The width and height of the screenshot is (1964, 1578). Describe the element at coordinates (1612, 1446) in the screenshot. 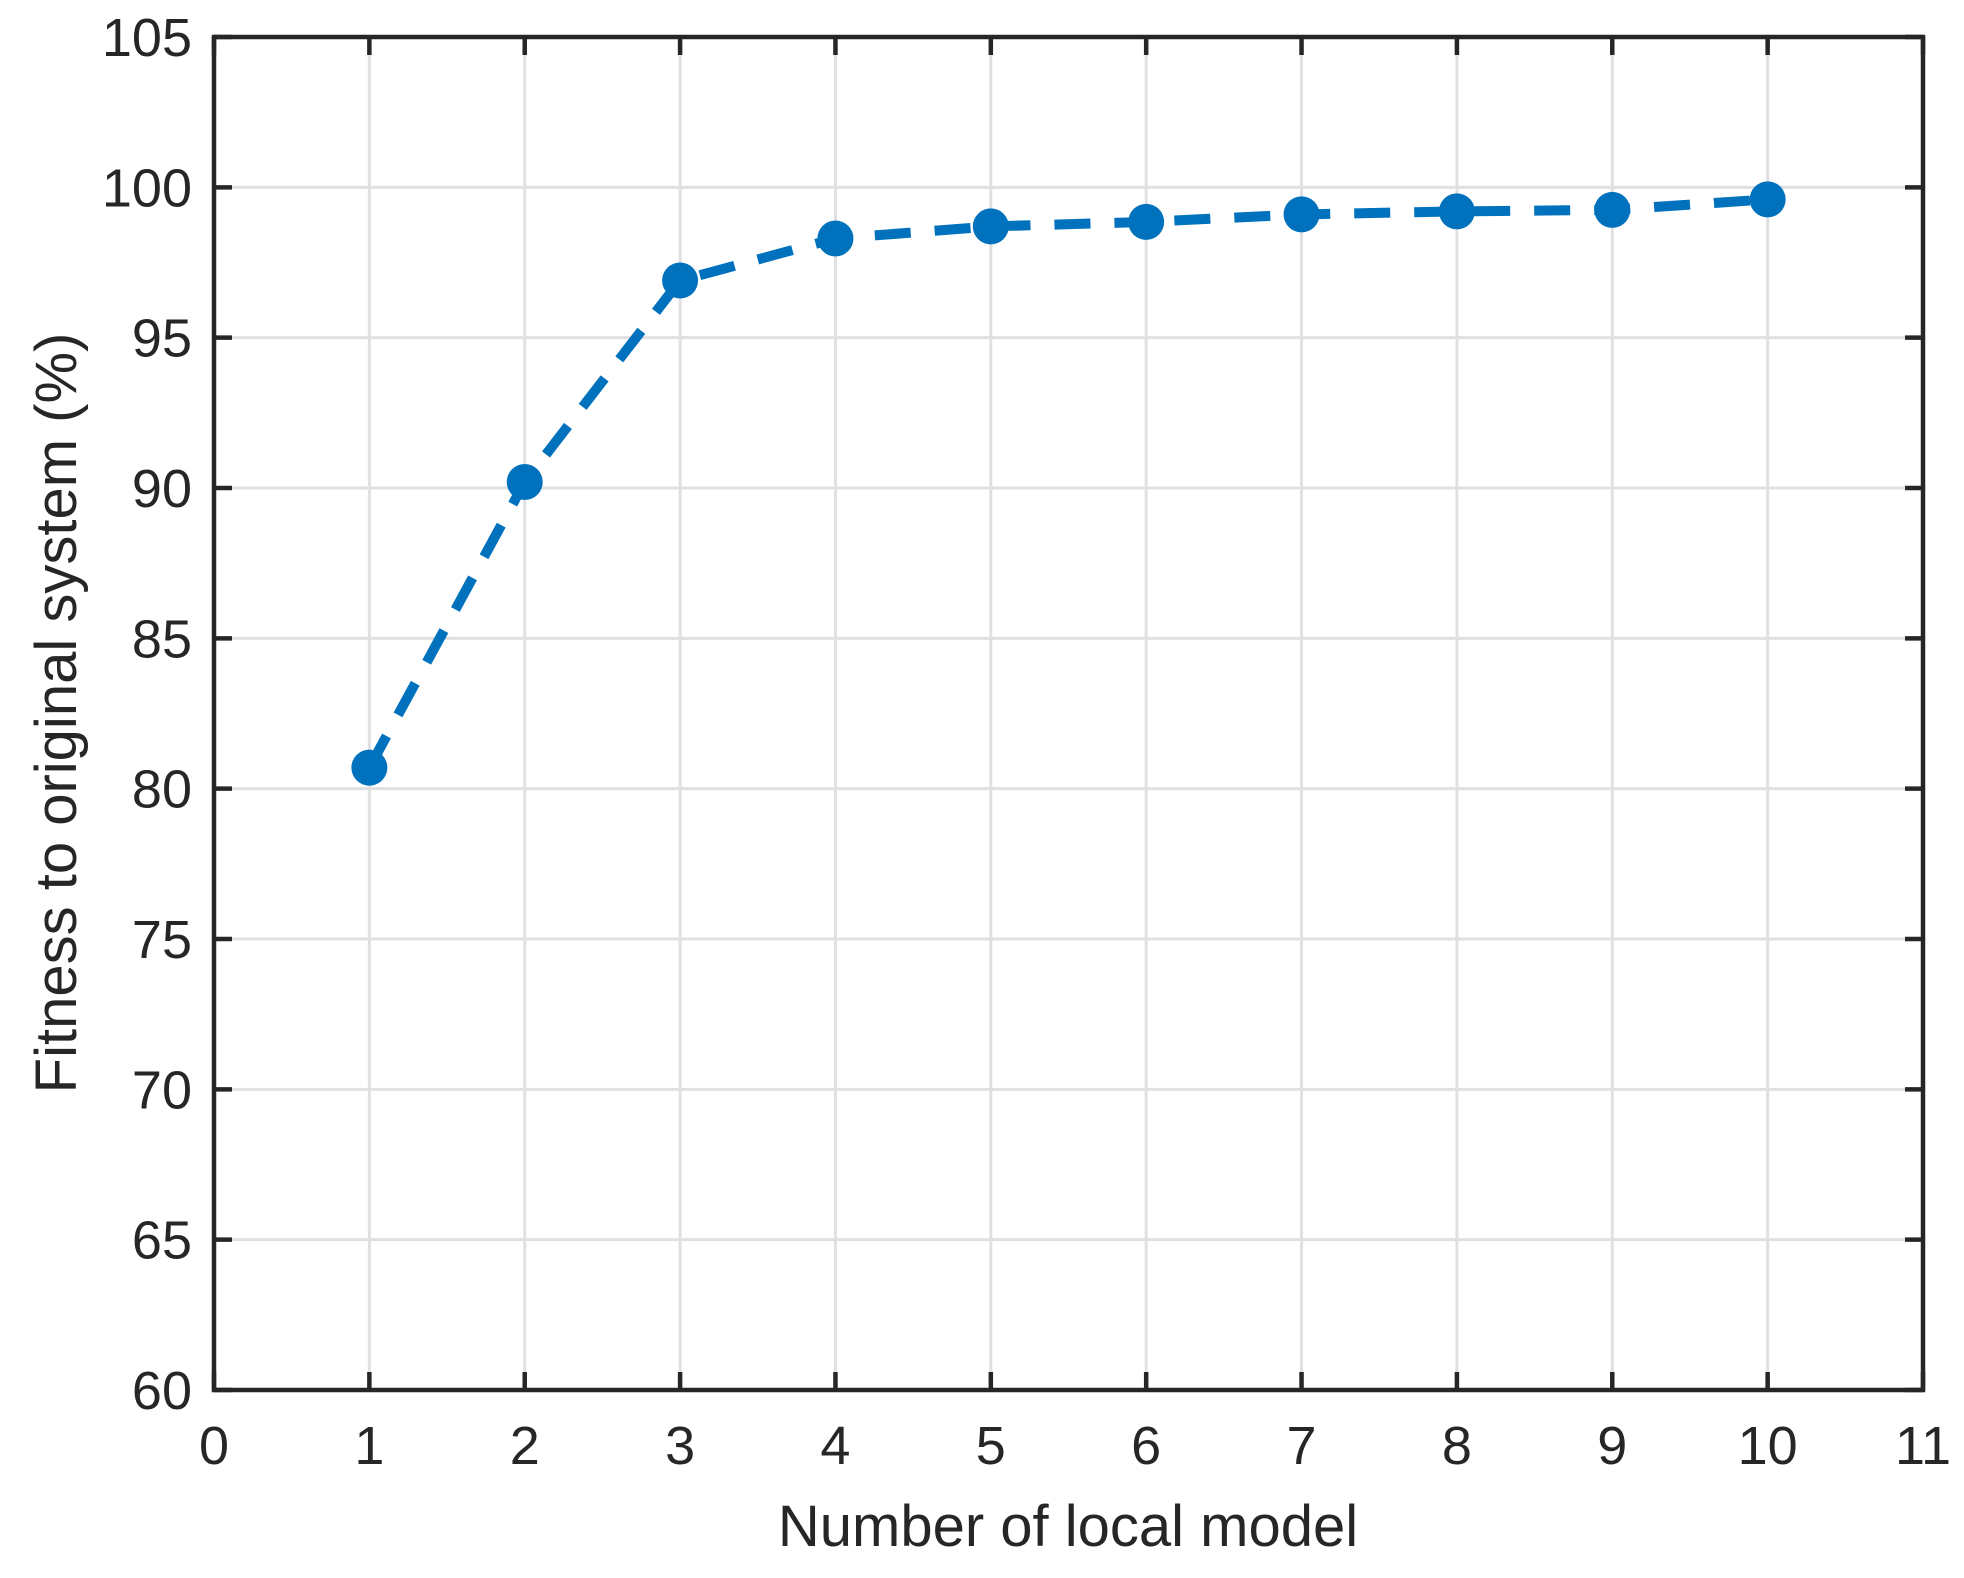

I see `x-tick-label-9: 9` at that location.